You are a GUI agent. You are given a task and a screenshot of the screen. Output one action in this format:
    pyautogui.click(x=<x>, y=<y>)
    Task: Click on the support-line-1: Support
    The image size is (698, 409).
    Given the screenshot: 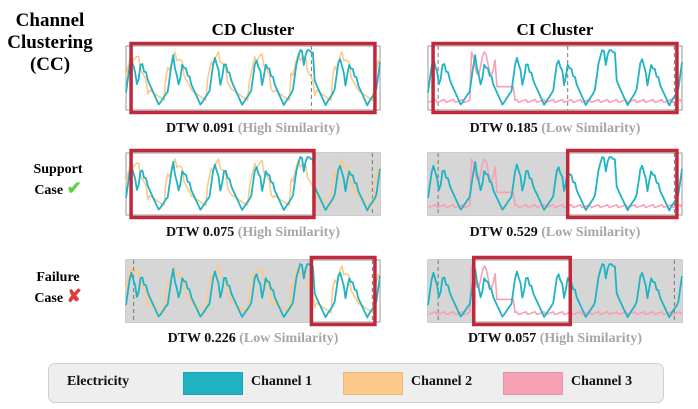 What is the action you would take?
    pyautogui.click(x=58, y=169)
    